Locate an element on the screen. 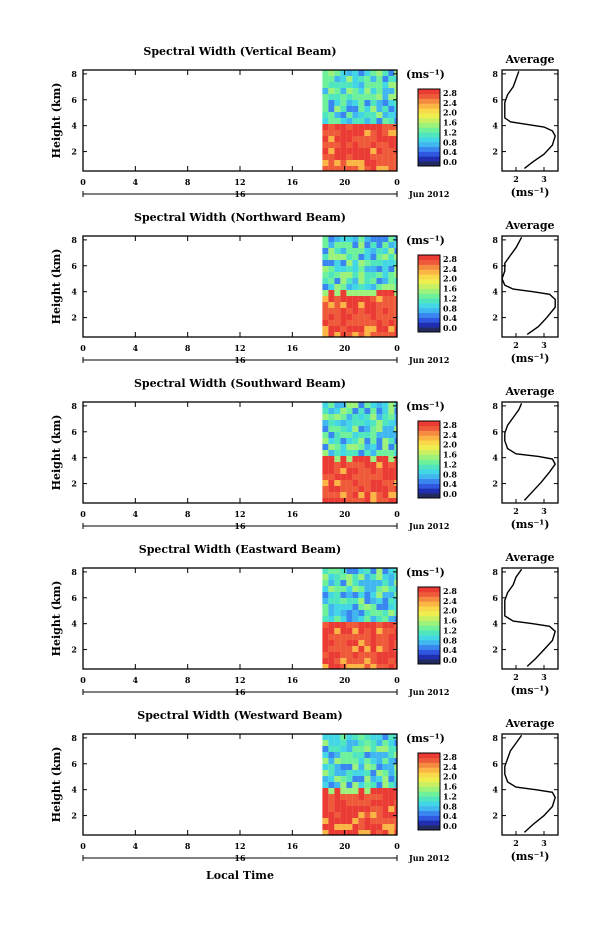 The image size is (610, 929). x-tick-label: 12 is located at coordinates (239, 182).